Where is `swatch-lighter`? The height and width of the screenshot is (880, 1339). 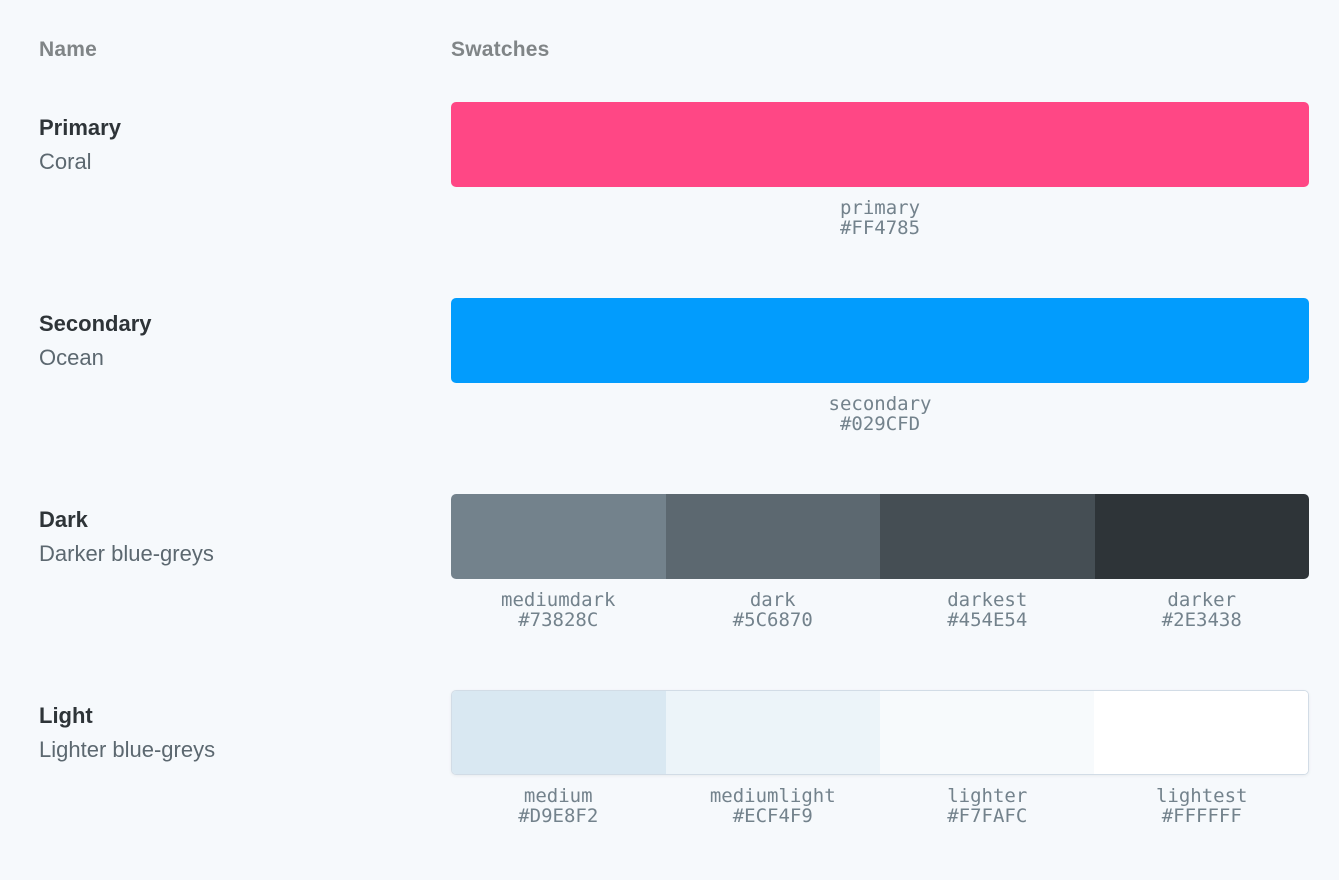
swatch-lighter is located at coordinates (987, 732).